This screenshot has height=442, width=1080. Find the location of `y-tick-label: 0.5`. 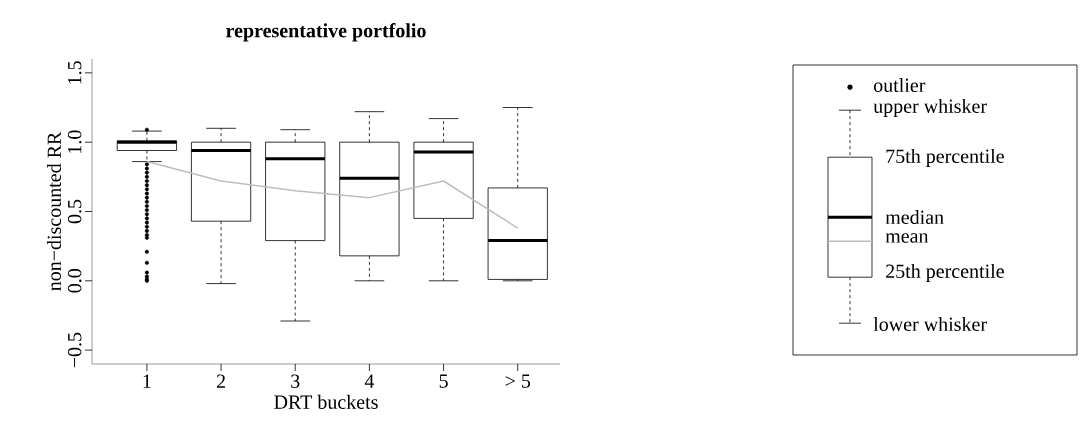

y-tick-label: 0.5 is located at coordinates (74, 211).